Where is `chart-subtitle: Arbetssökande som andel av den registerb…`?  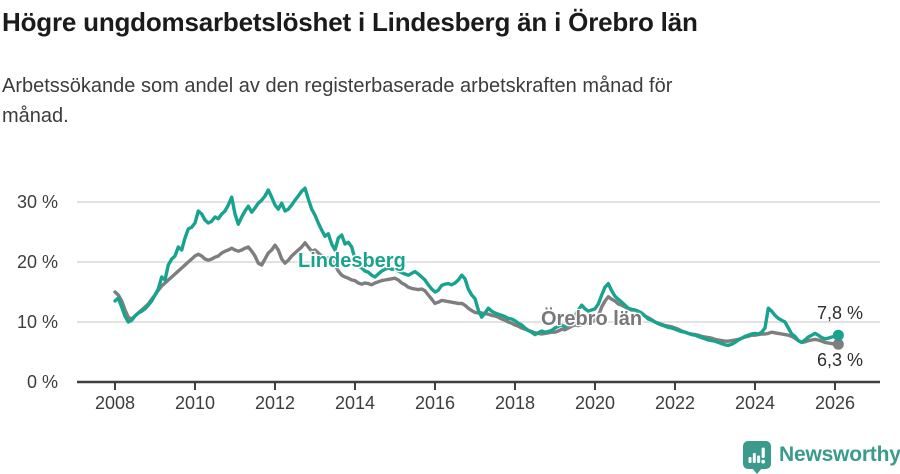
chart-subtitle: Arbetssökande som andel av den registerb… is located at coordinates (432, 101).